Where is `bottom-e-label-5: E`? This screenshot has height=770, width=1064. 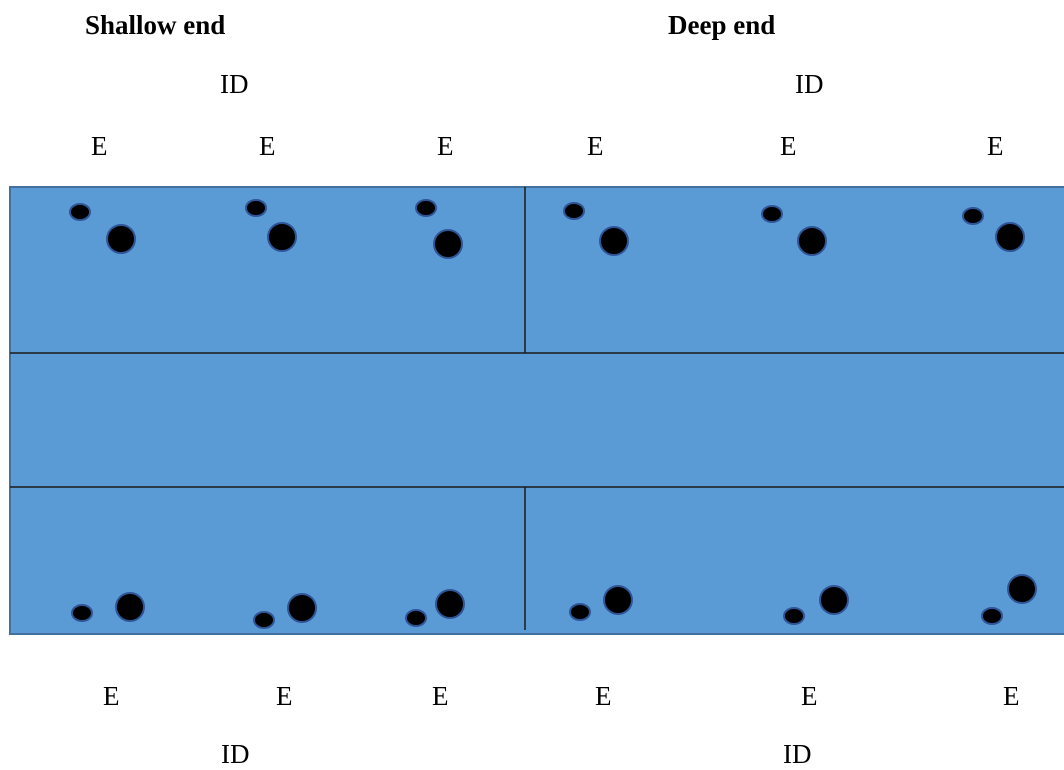
bottom-e-label-5: E is located at coordinates (809, 696).